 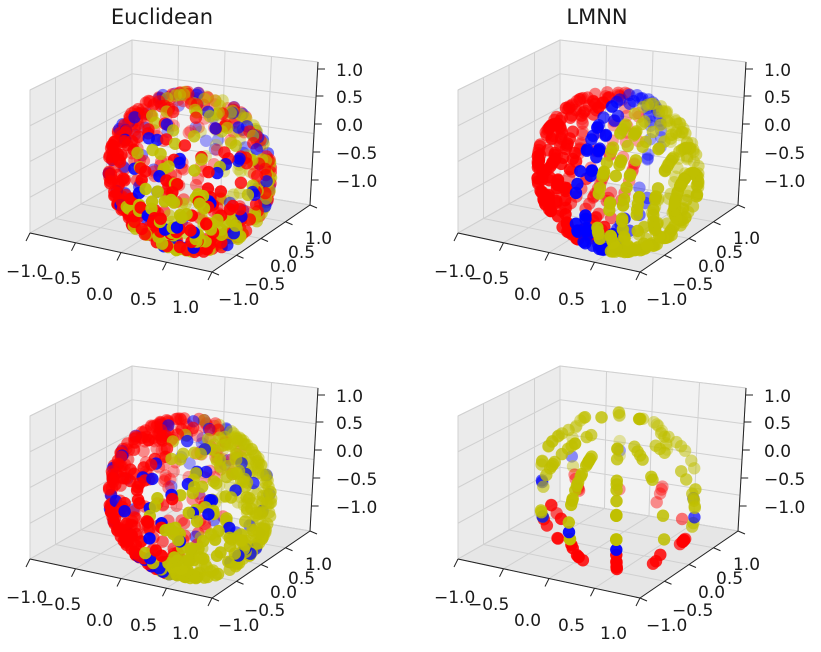 What do you see at coordinates (509, 134) in the screenshot?
I see `grid-line` at bounding box center [509, 134].